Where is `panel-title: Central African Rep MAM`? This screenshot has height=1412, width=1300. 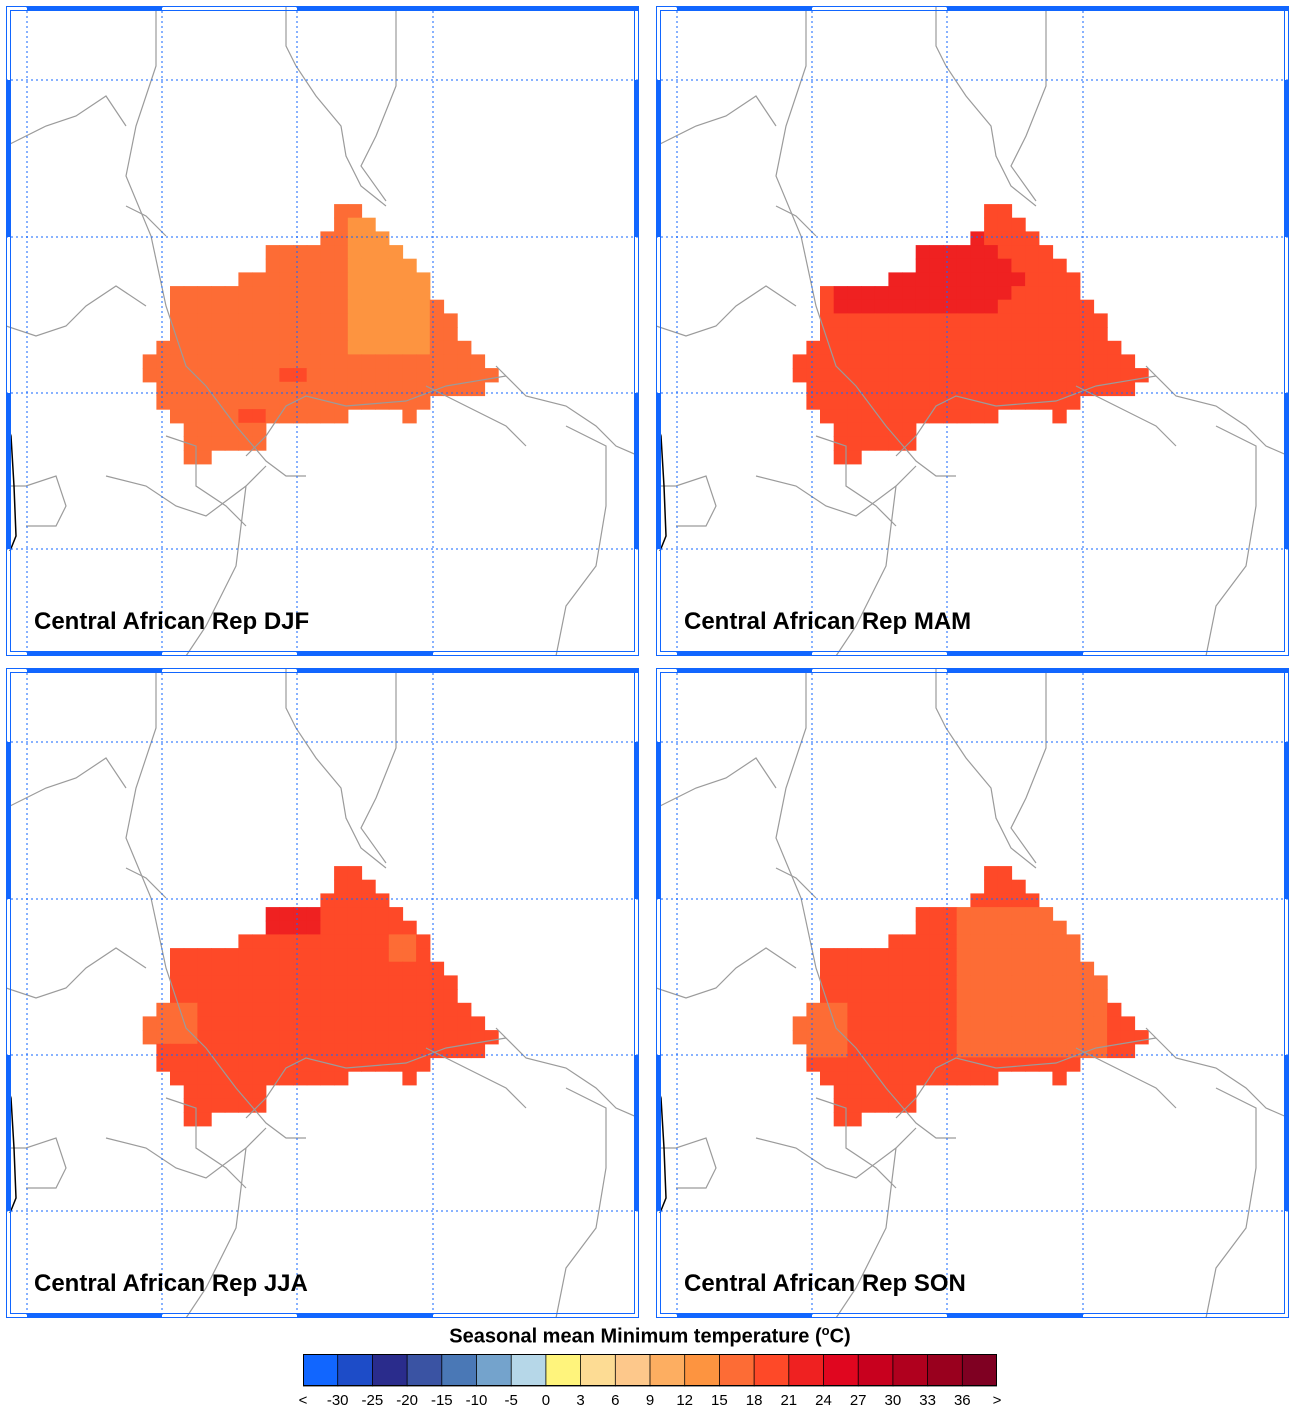 panel-title: Central African Rep MAM is located at coordinates (828, 621).